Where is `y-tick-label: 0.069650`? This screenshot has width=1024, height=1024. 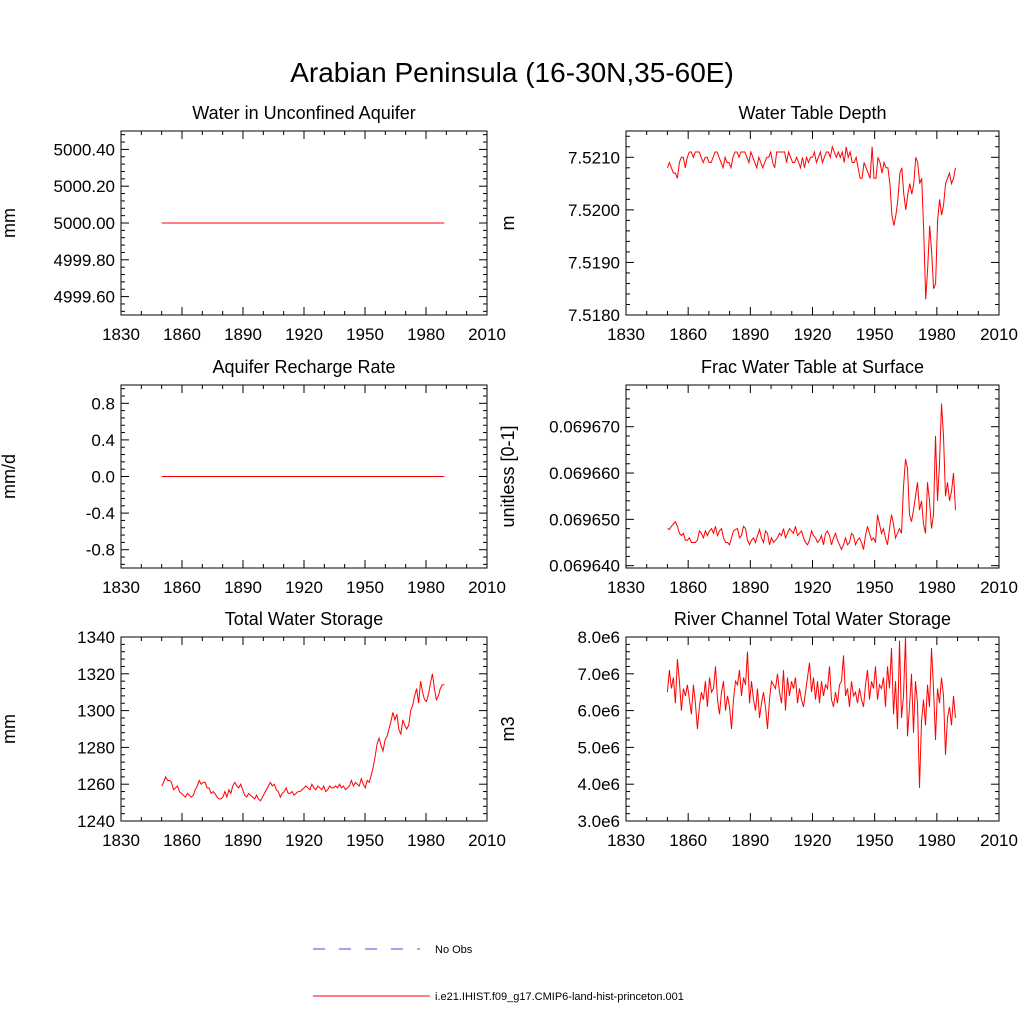 y-tick-label: 0.069650 is located at coordinates (584, 519).